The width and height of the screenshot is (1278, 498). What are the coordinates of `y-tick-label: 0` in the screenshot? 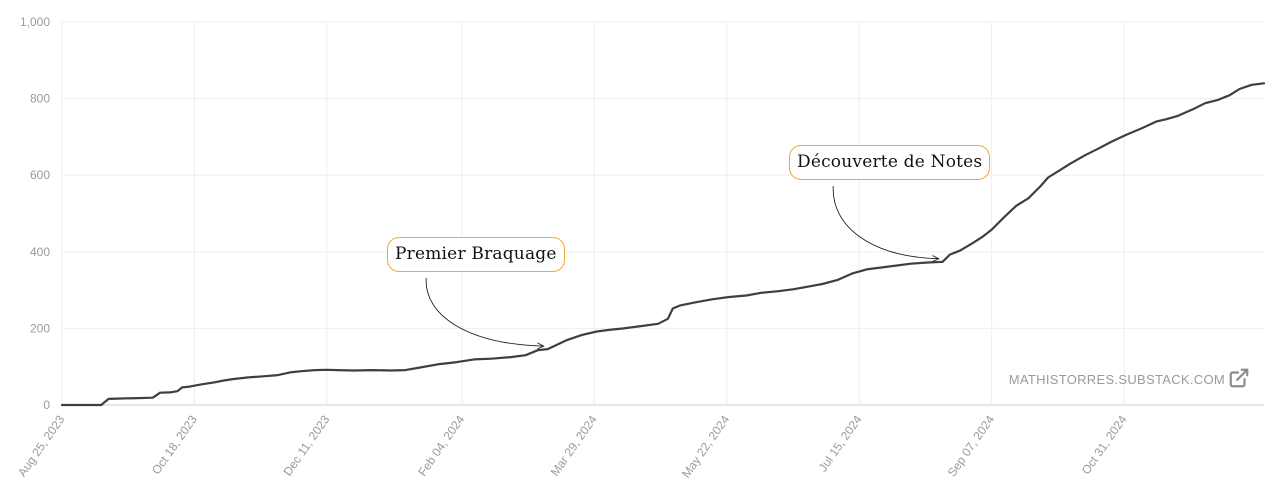 It's located at (46, 405).